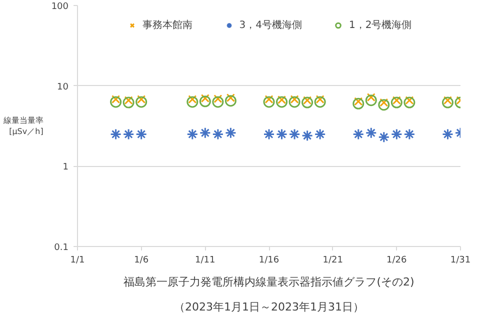 The image size is (500, 328). I want to click on y-tick-label: 0.1, so click(61, 248).